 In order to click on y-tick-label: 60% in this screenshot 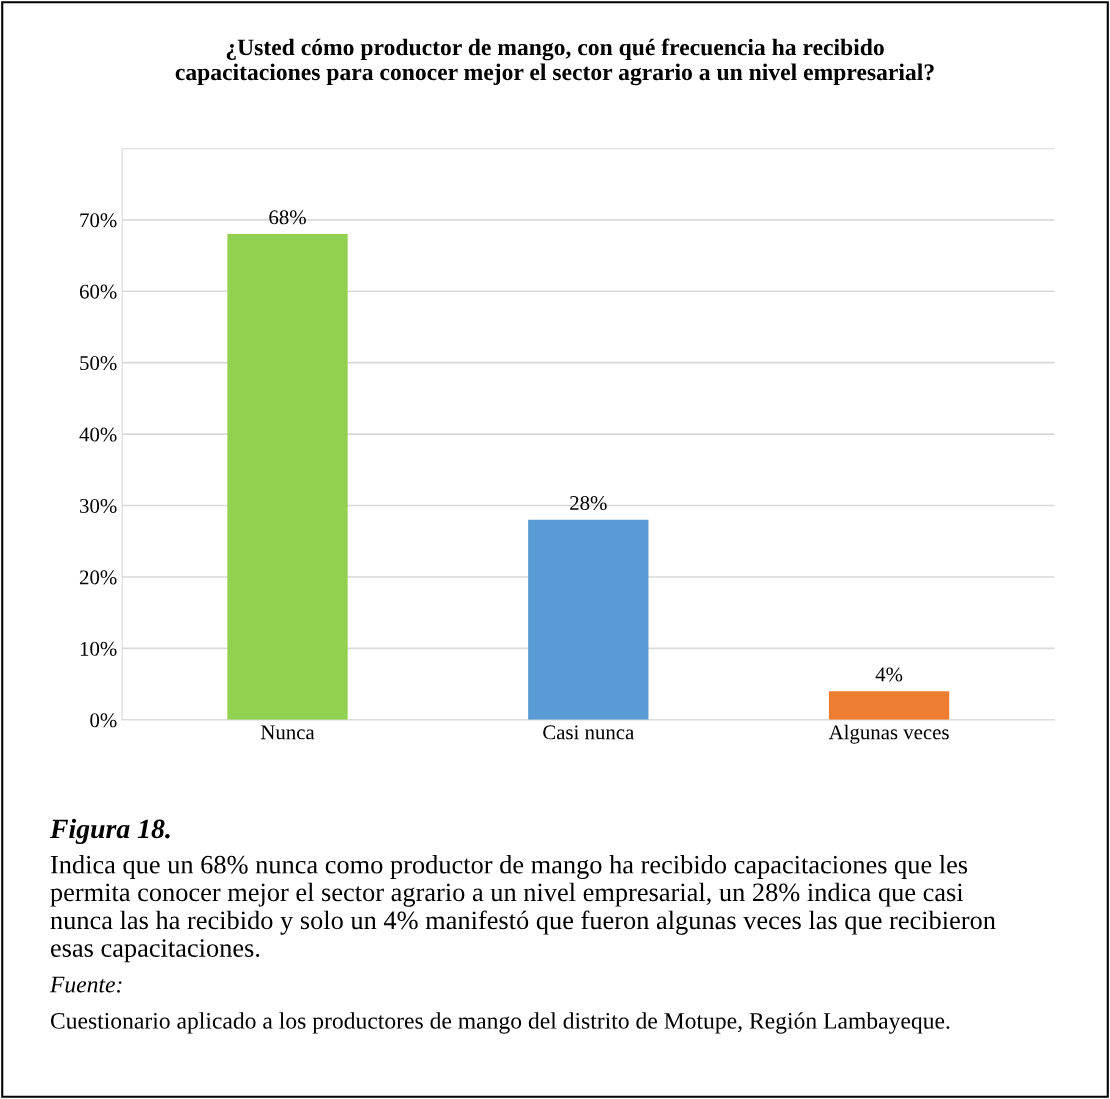, I will do `click(98, 291)`.